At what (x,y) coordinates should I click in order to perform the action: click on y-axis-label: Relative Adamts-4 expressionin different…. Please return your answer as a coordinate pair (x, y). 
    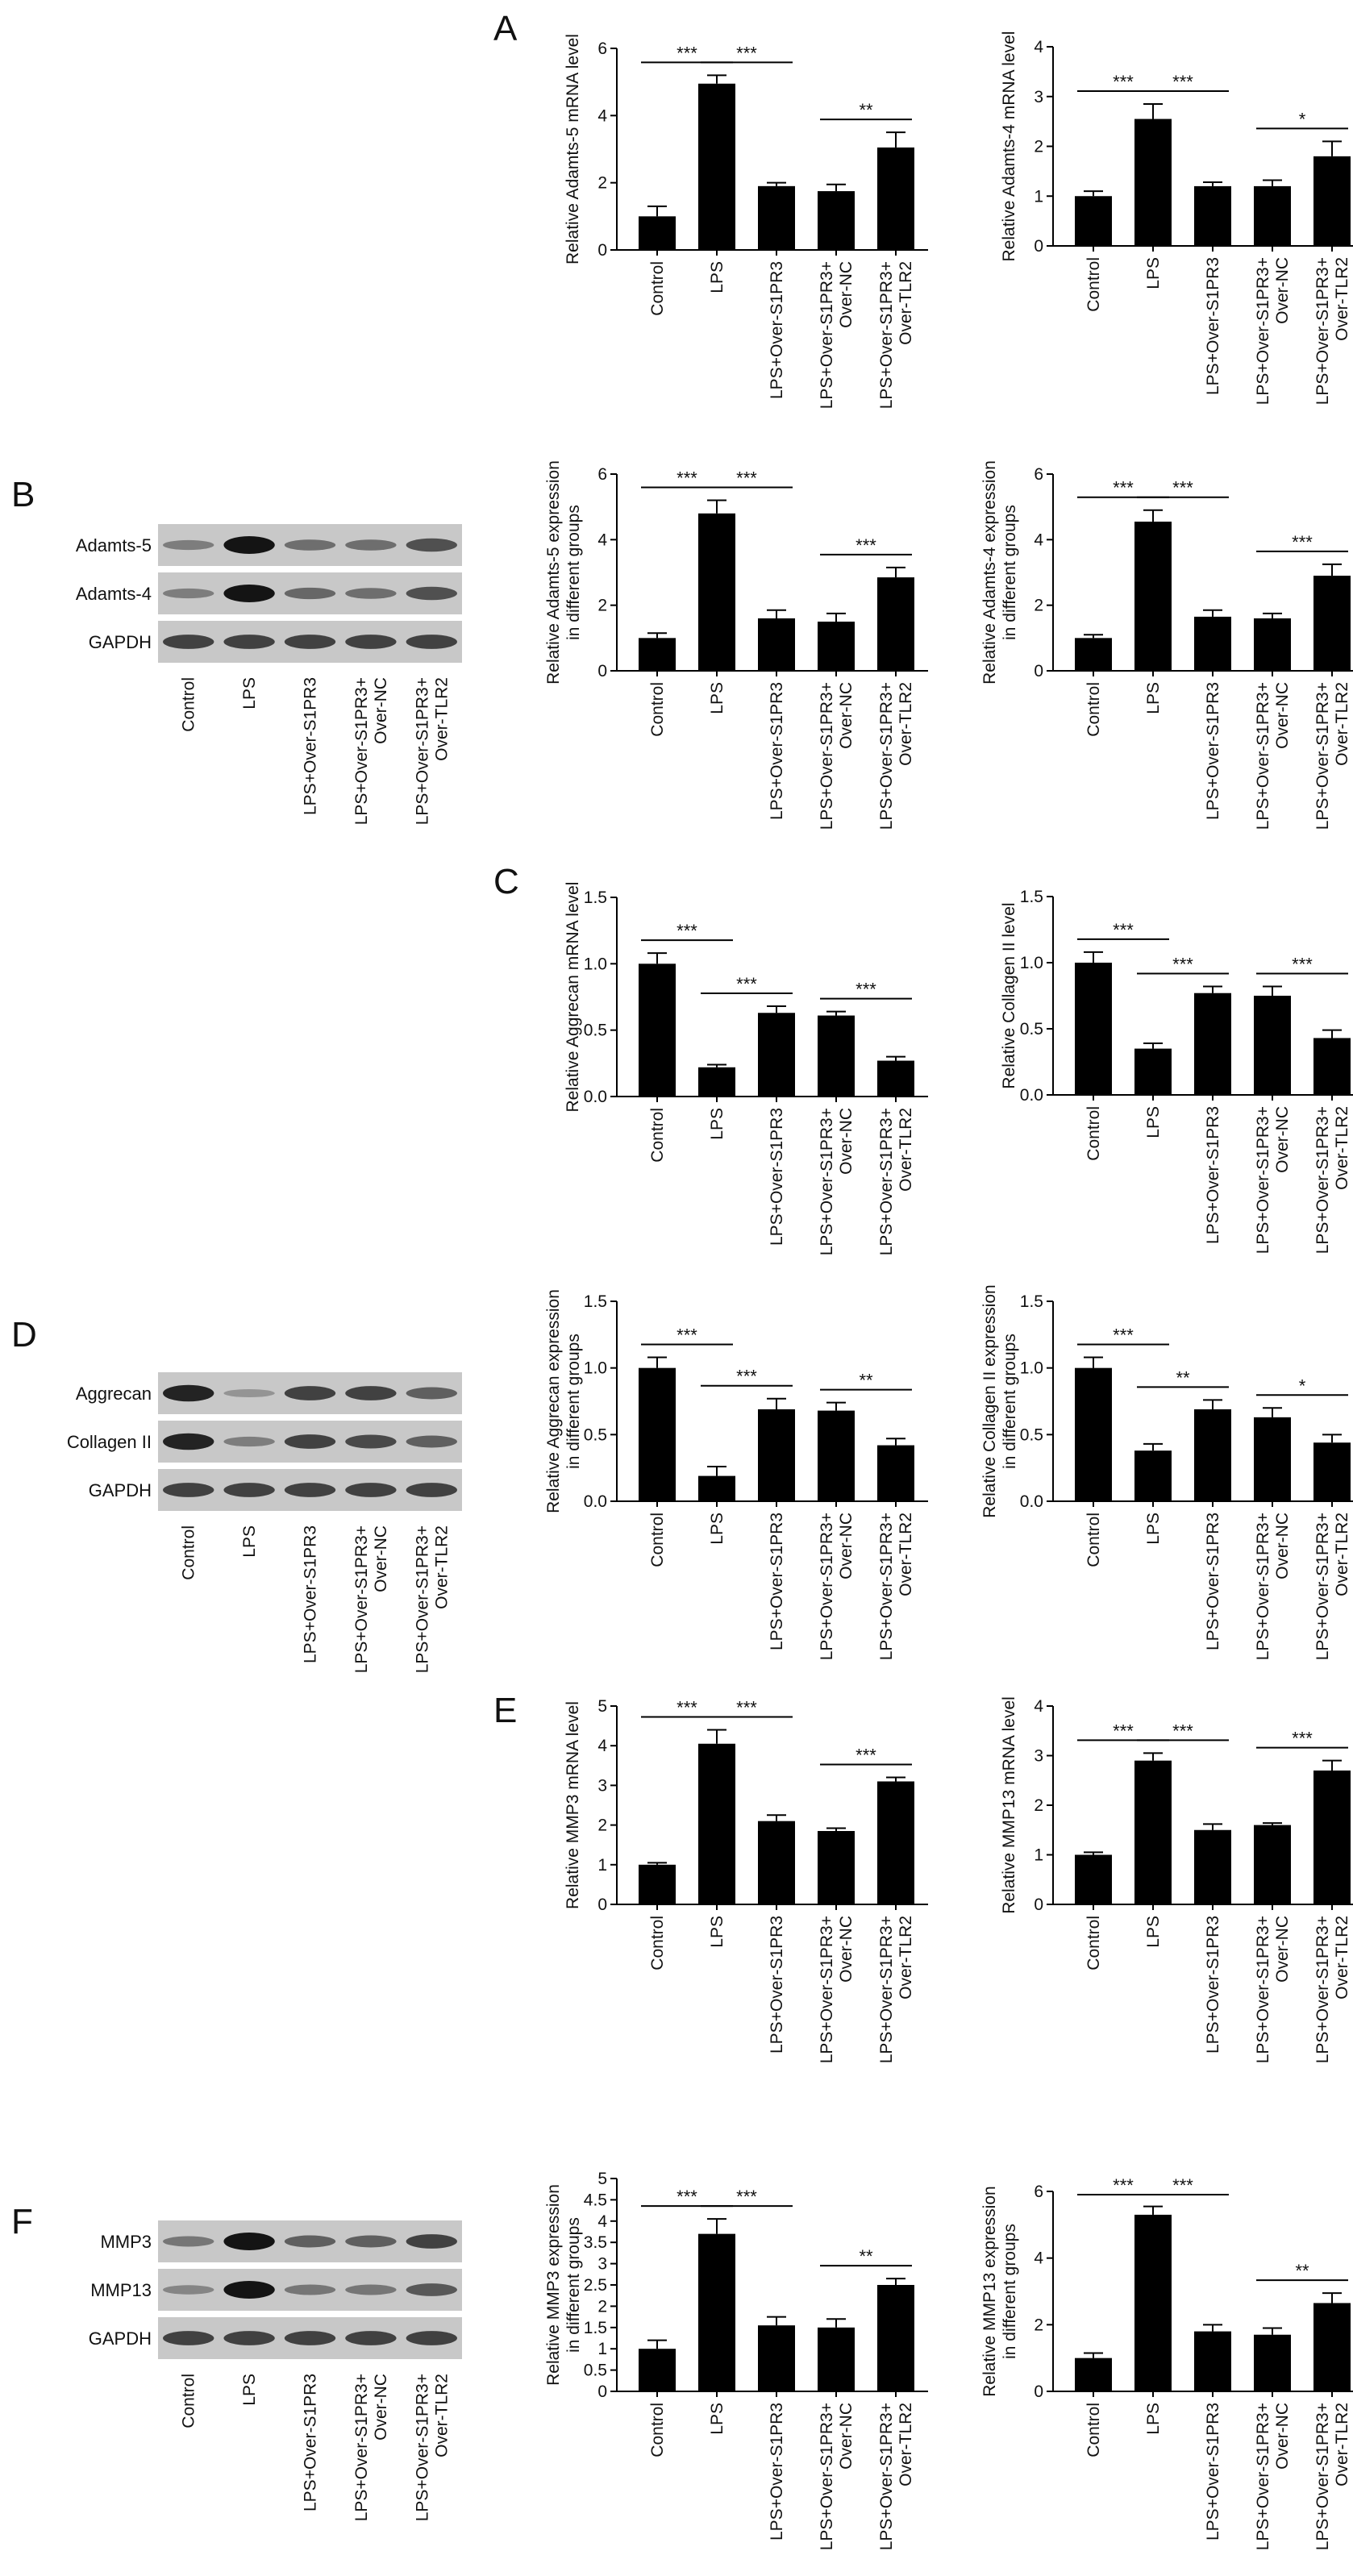
    Looking at the image, I should click on (999, 573).